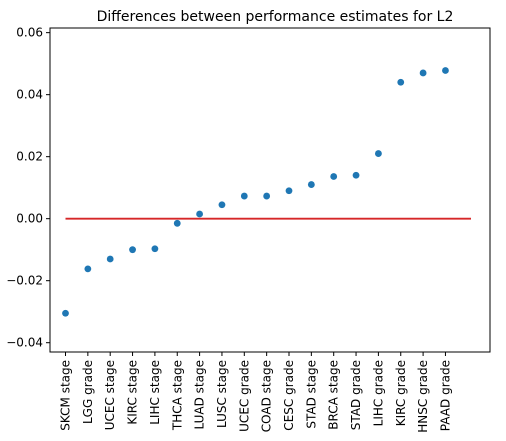 The width and height of the screenshot is (506, 441). Describe the element at coordinates (445, 395) in the screenshot. I see `x-tick-label: PAAD grade` at that location.